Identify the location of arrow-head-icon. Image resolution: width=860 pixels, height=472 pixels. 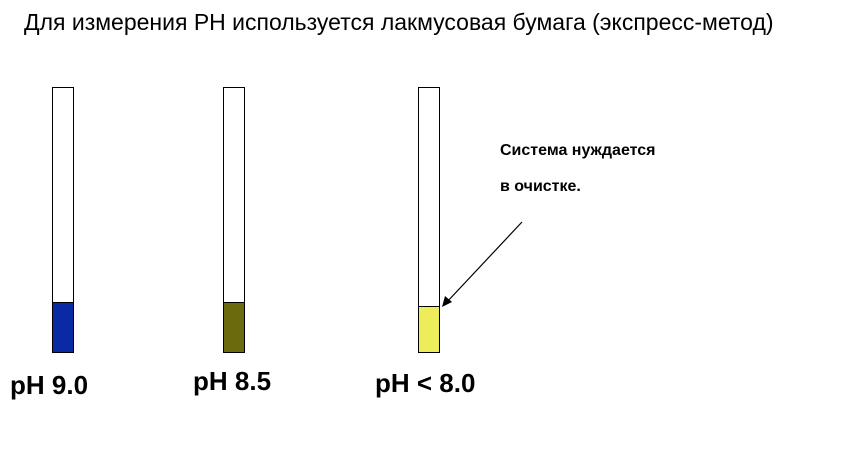
(447, 301).